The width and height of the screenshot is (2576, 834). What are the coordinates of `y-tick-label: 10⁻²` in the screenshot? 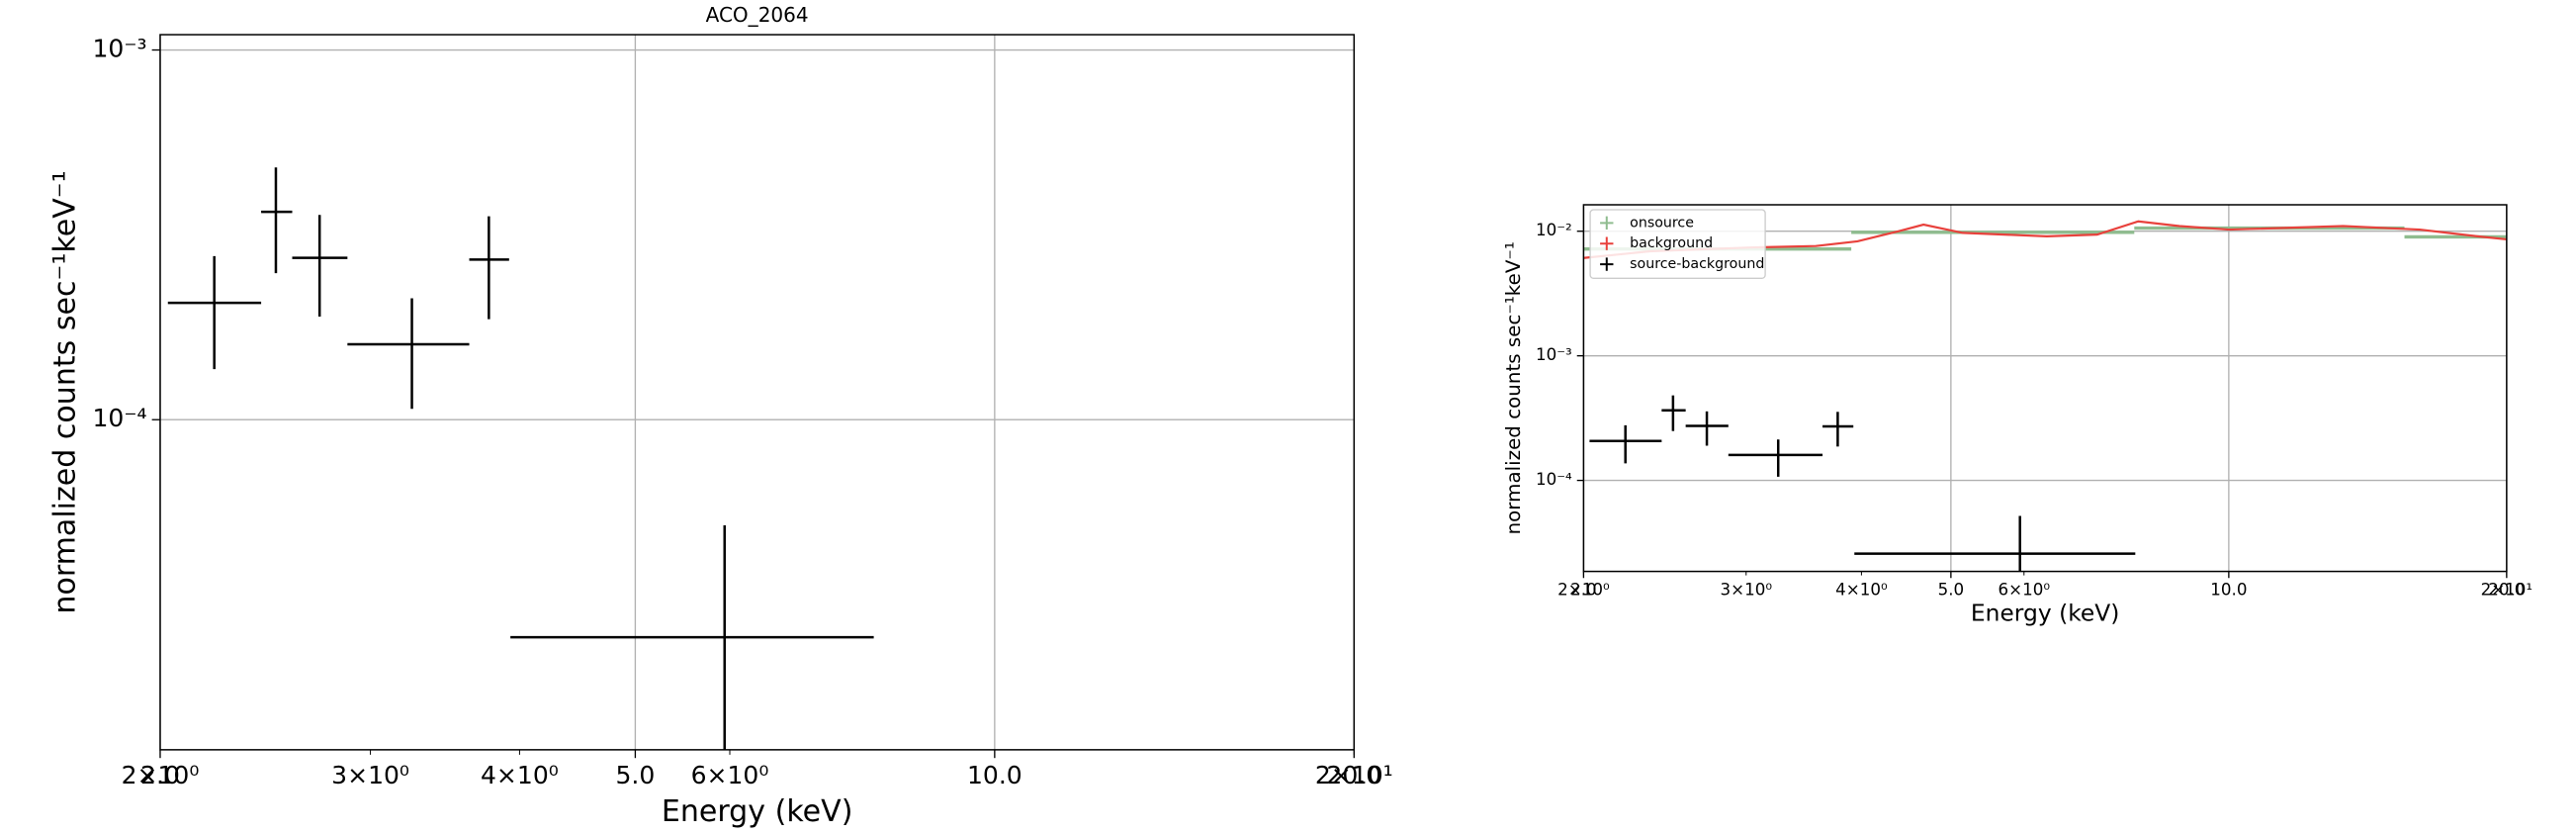 It's located at (1554, 230).